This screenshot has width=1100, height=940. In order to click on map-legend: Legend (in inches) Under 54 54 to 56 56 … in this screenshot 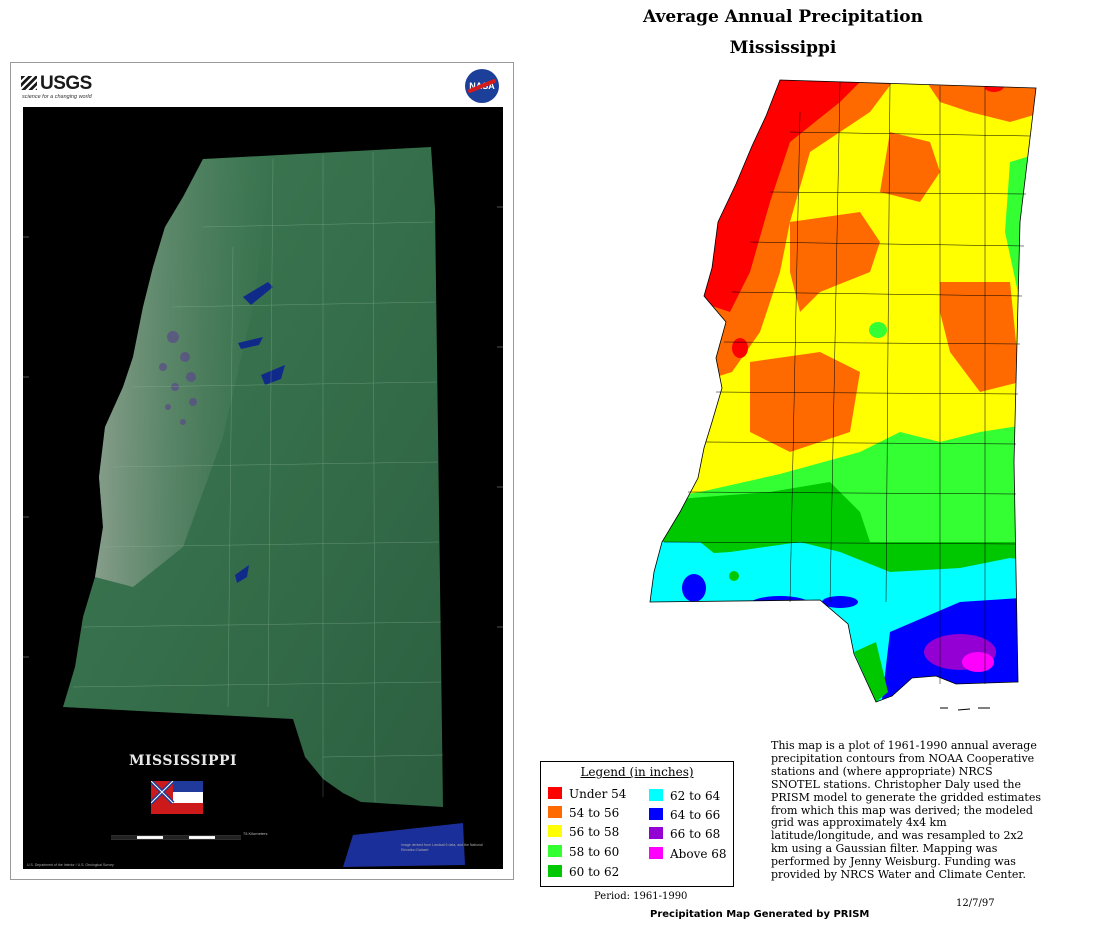, I will do `click(637, 824)`.